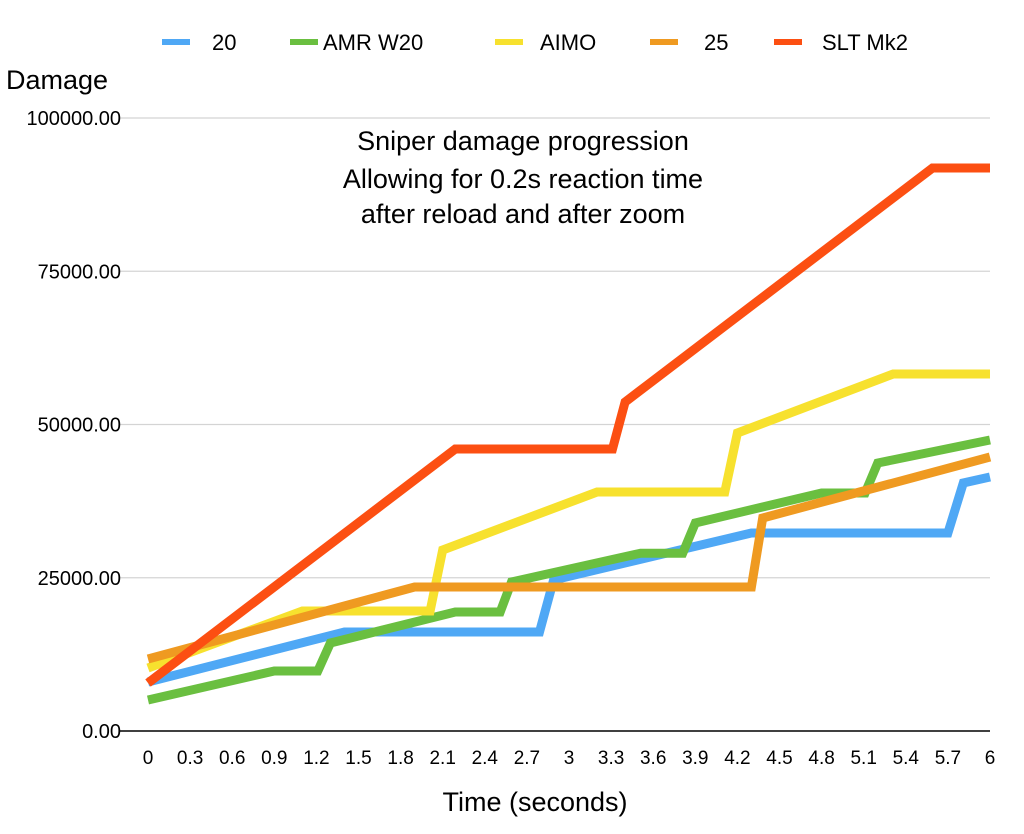 This screenshot has height=834, width=1024. I want to click on legend-item: 20, so click(199, 42).